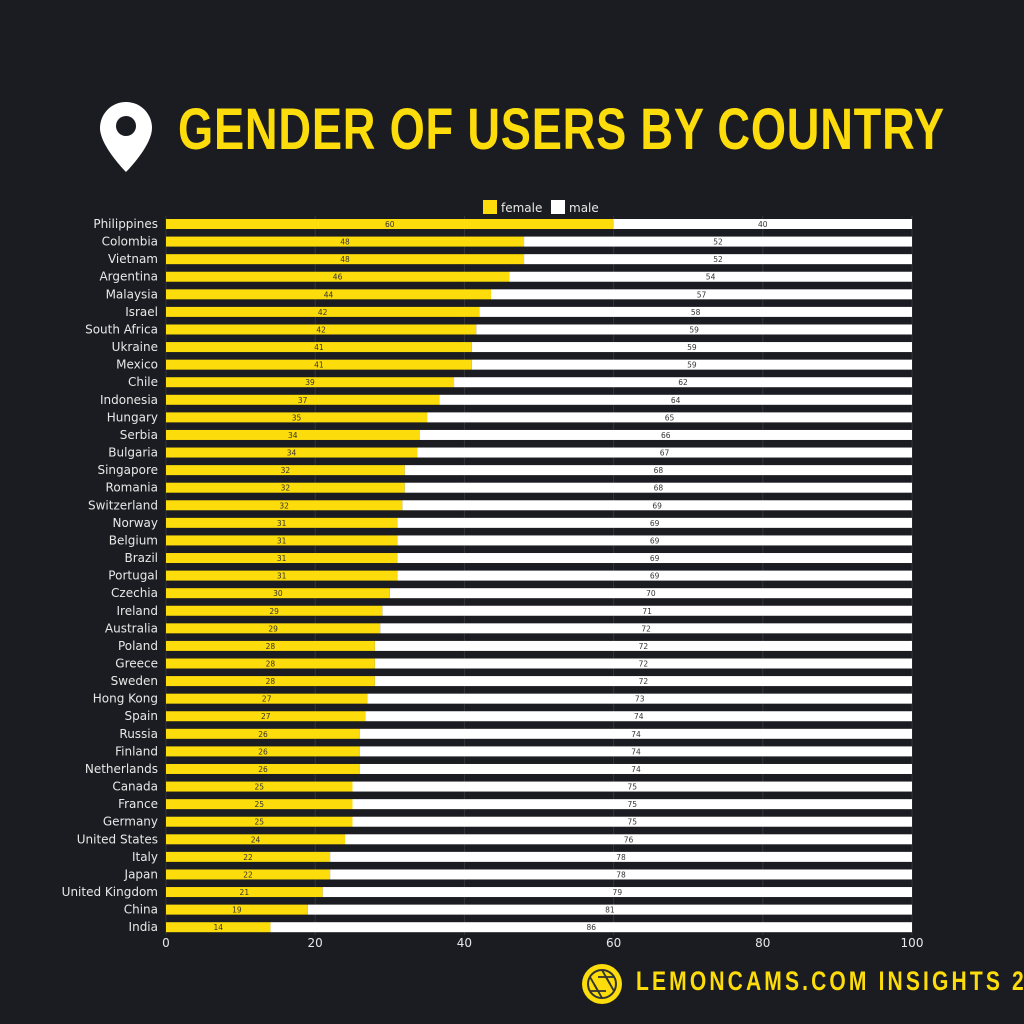 This screenshot has height=1024, width=1024. I want to click on data-label-female: 37, so click(303, 400).